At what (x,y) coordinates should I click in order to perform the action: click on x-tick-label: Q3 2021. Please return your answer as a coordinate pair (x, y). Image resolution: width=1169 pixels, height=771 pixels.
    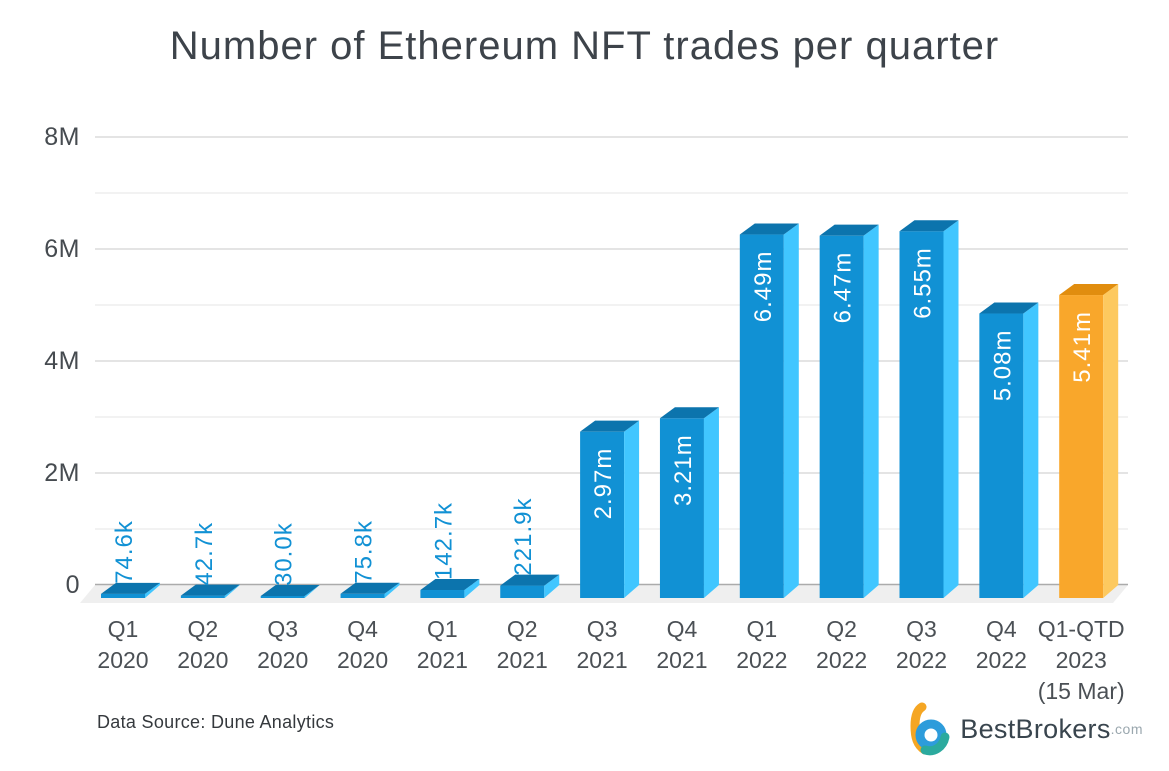
    Looking at the image, I should click on (602, 645).